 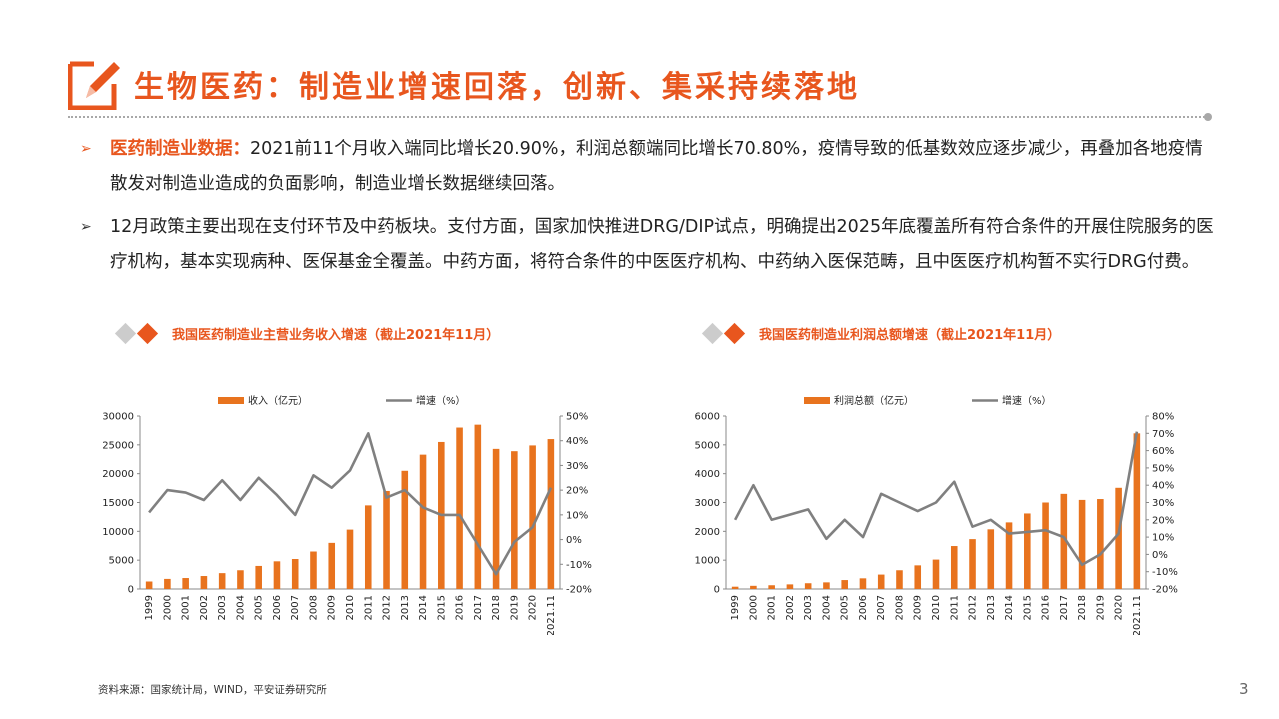 I want to click on bar-2017, so click(x=1064, y=541).